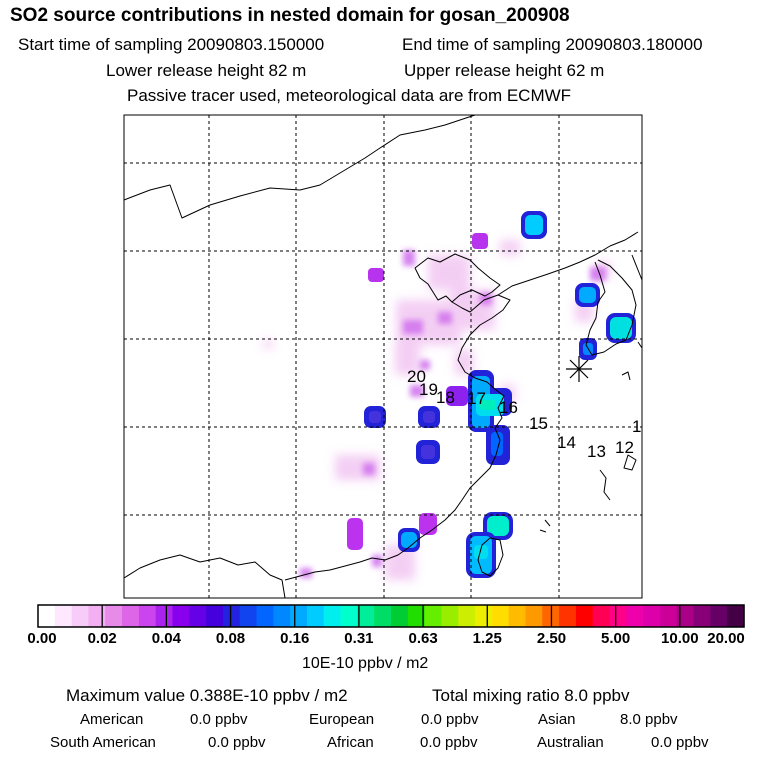  I want to click on trajectory-label: 16, so click(508, 407).